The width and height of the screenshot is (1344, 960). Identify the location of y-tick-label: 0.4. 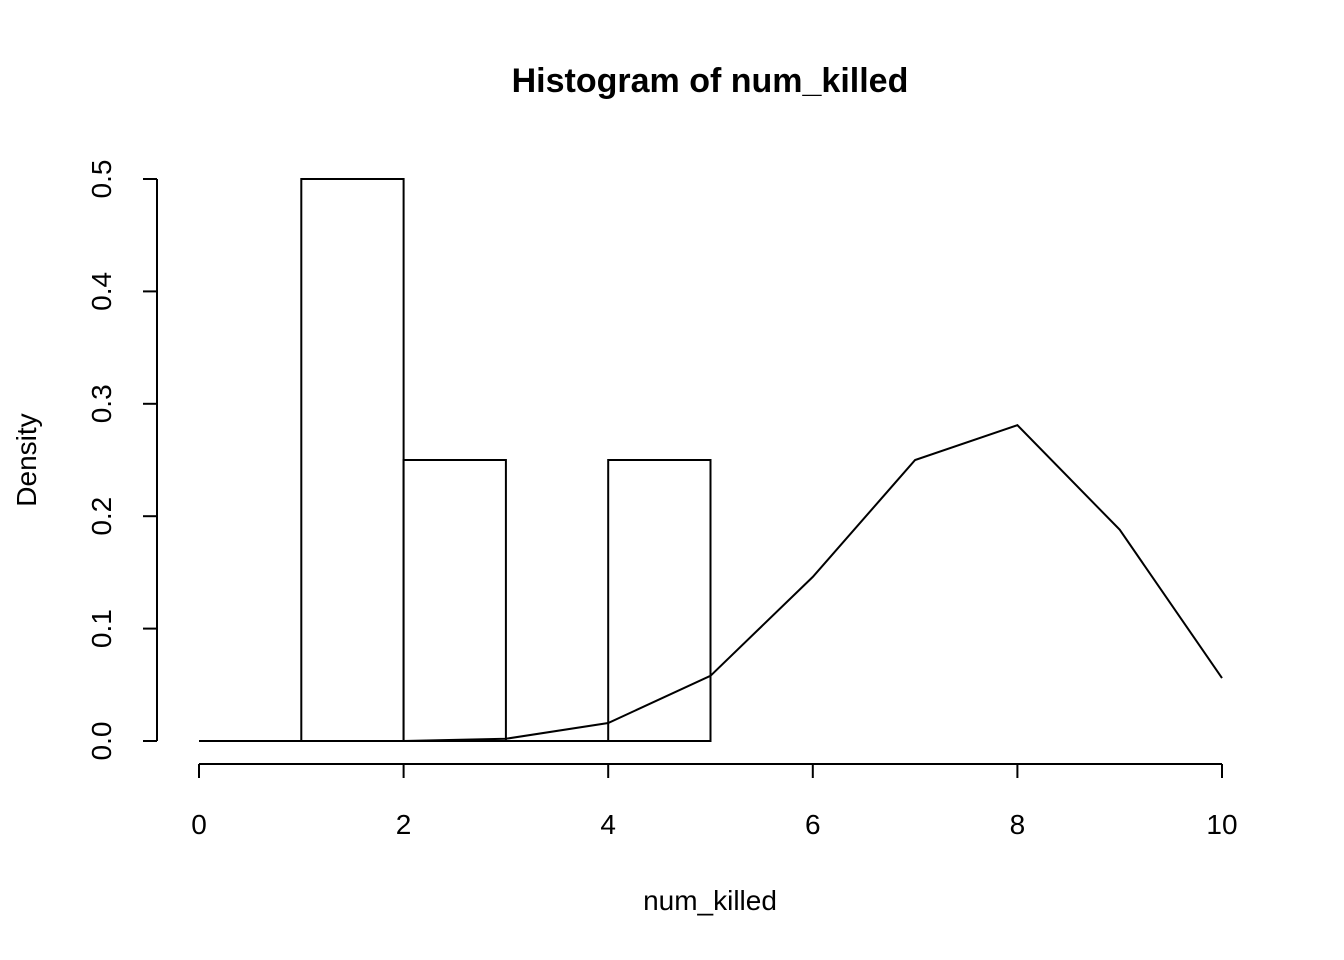
(101, 291).